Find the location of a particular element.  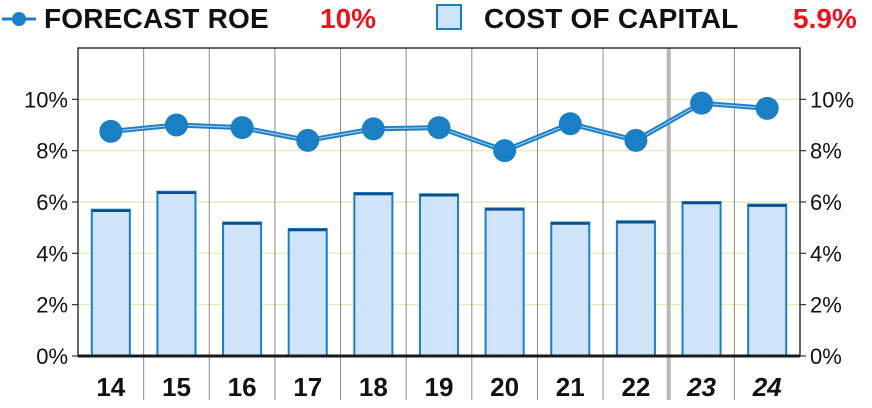

legend-coc-value: 5.9% is located at coordinates (825, 18).